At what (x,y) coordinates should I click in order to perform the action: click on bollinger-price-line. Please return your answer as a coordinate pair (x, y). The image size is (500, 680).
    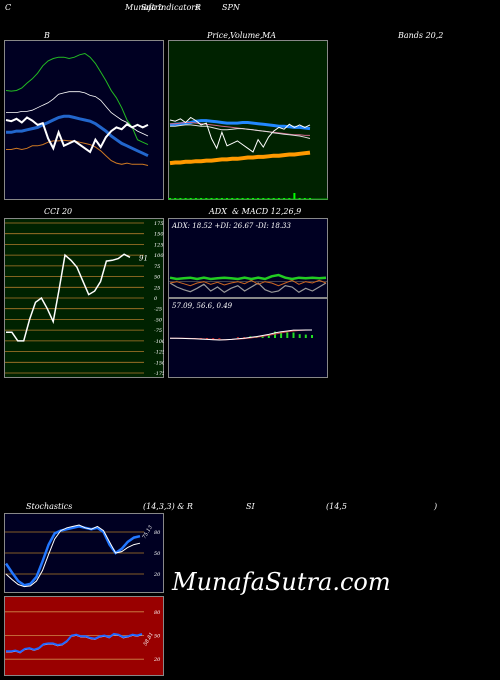
    Looking at the image, I should click on (77, 135).